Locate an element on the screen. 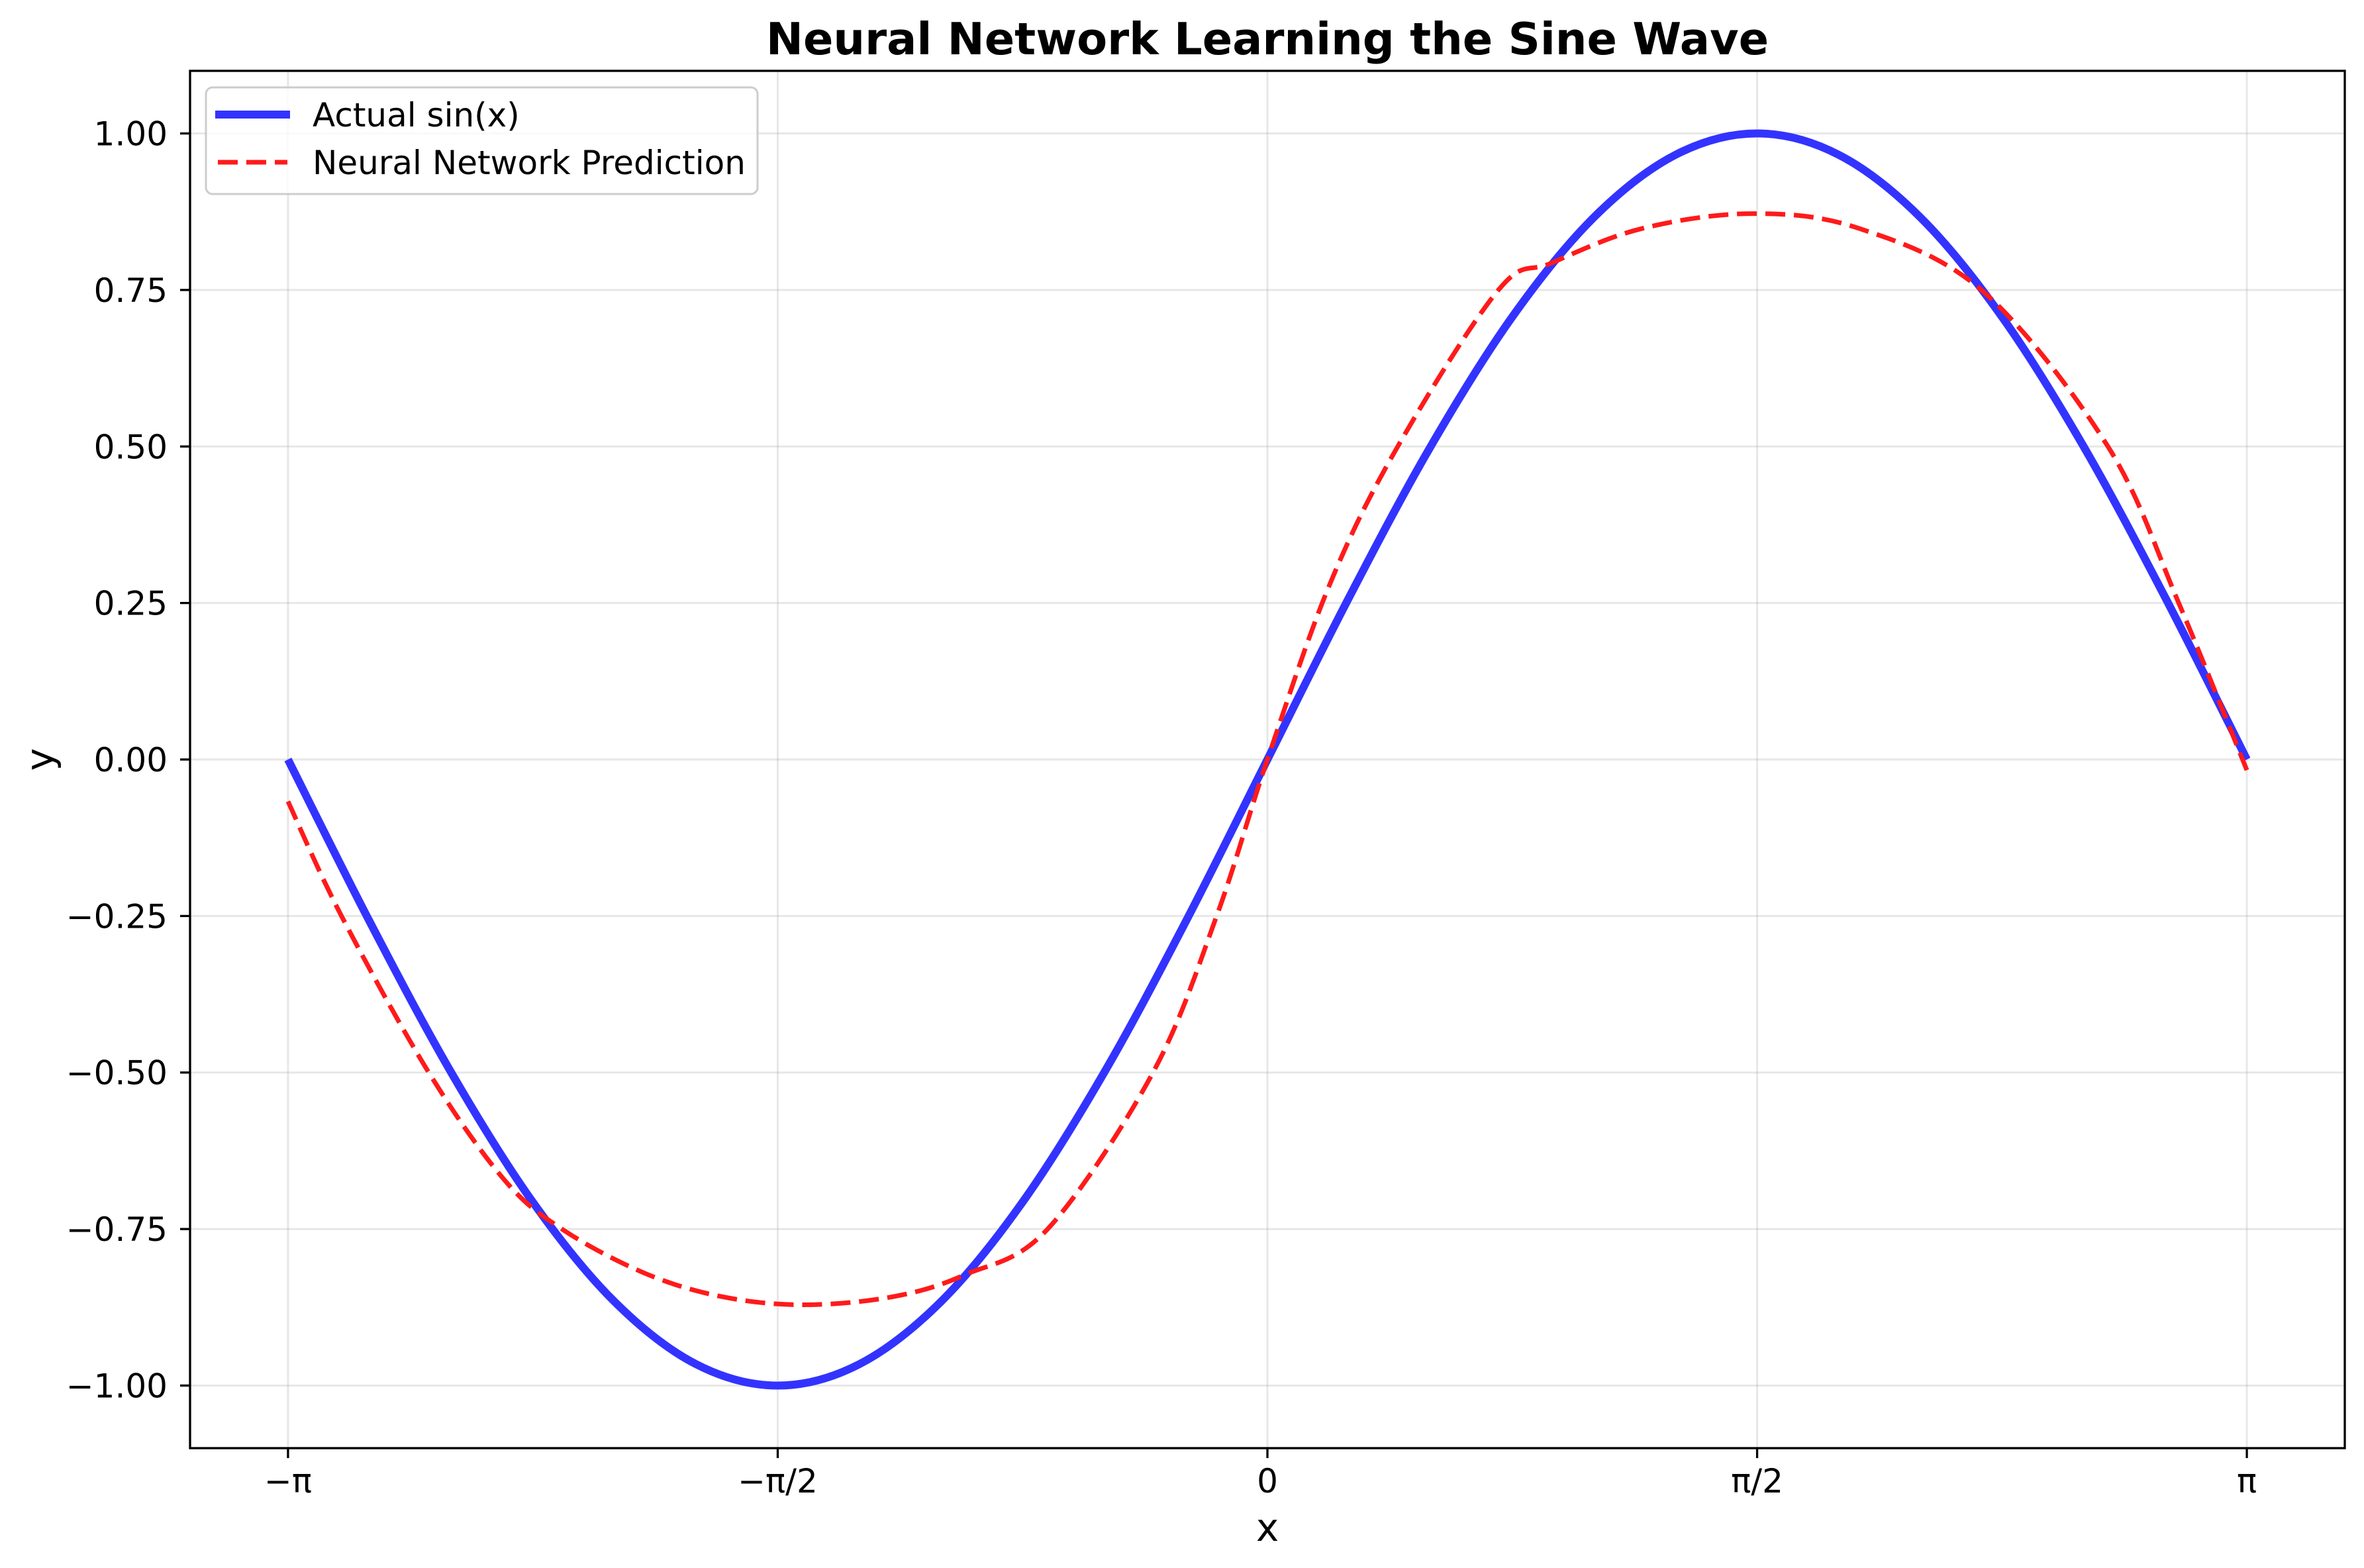 The height and width of the screenshot is (1568, 2364). x-axis-ticks: −π −π/2 0 π/2 π is located at coordinates (1260, 1474).